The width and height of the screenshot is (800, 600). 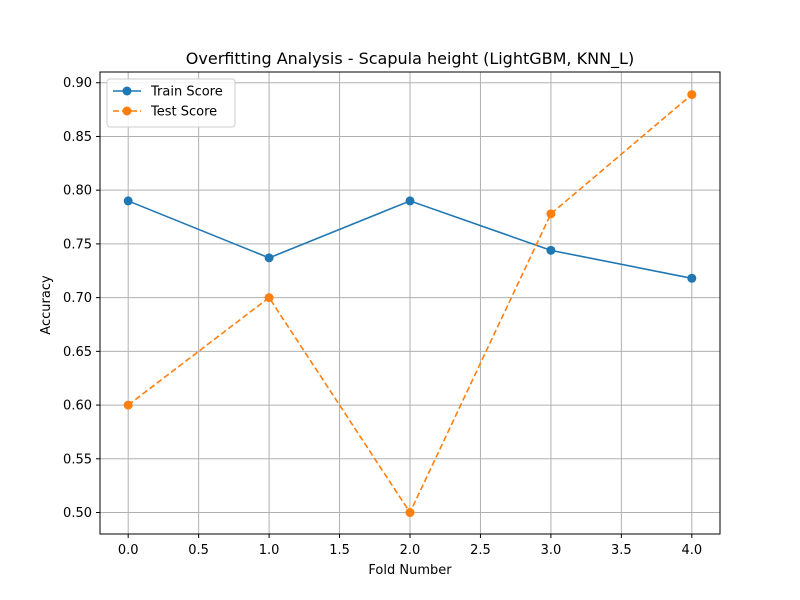 I want to click on x-axis: 0.0 0.5 1.0 1.5 2.0 2.5 3.0 3.5 4.0, so click(x=410, y=546).